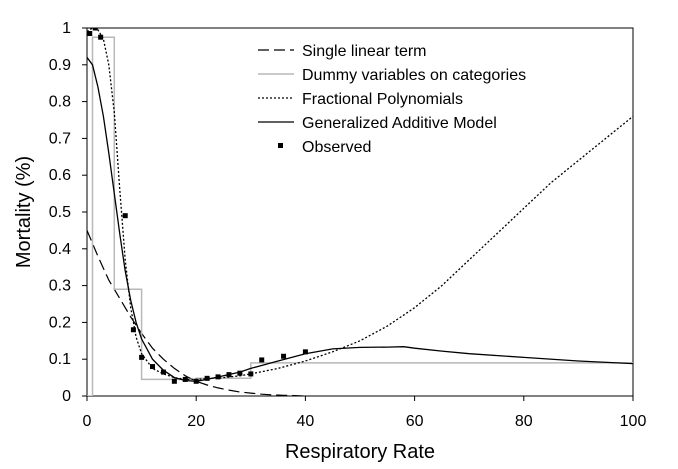 The image size is (678, 469). I want to click on y-axis-title: Mortality (%), so click(24, 212).